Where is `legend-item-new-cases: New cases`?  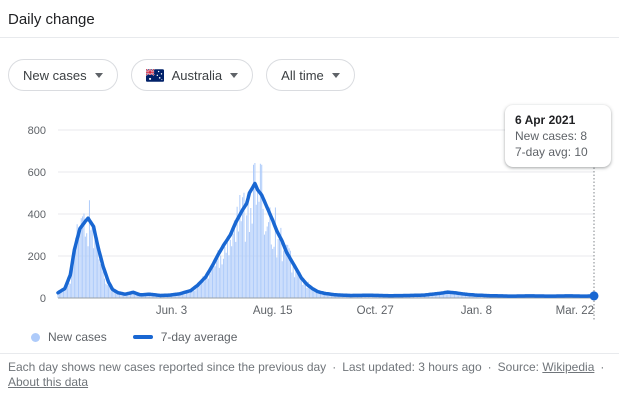
legend-item-new-cases: New cases is located at coordinates (69, 337).